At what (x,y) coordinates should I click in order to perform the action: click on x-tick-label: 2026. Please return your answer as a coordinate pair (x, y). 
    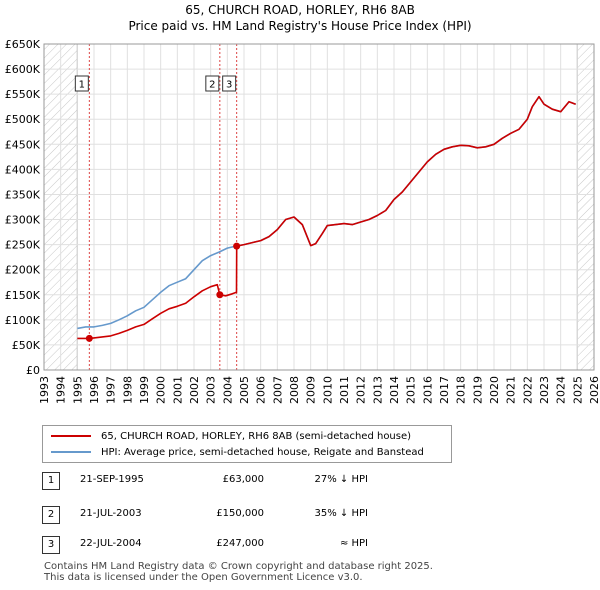
    Looking at the image, I should click on (594, 390).